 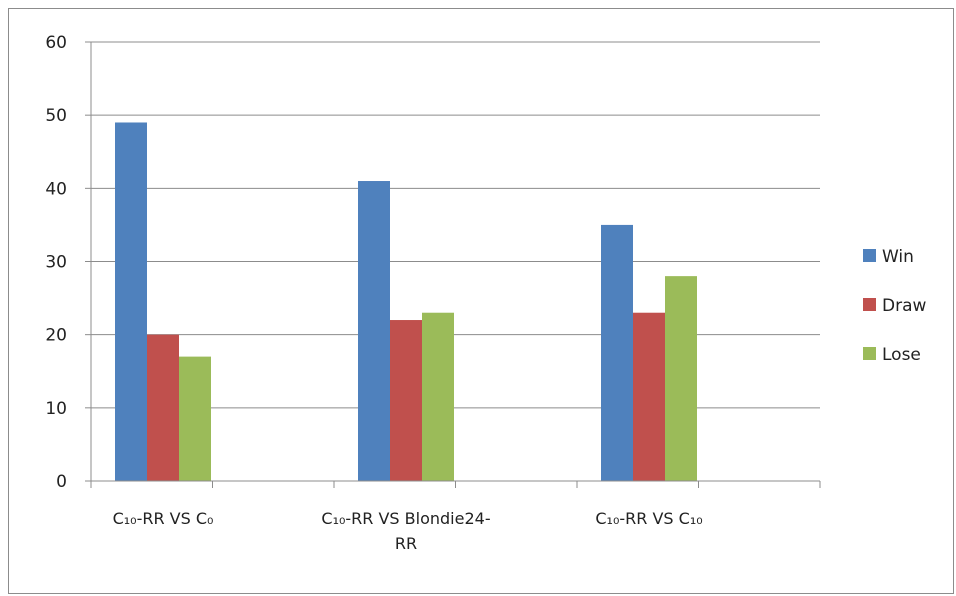 I want to click on legend-swatch-lose, so click(x=869, y=353).